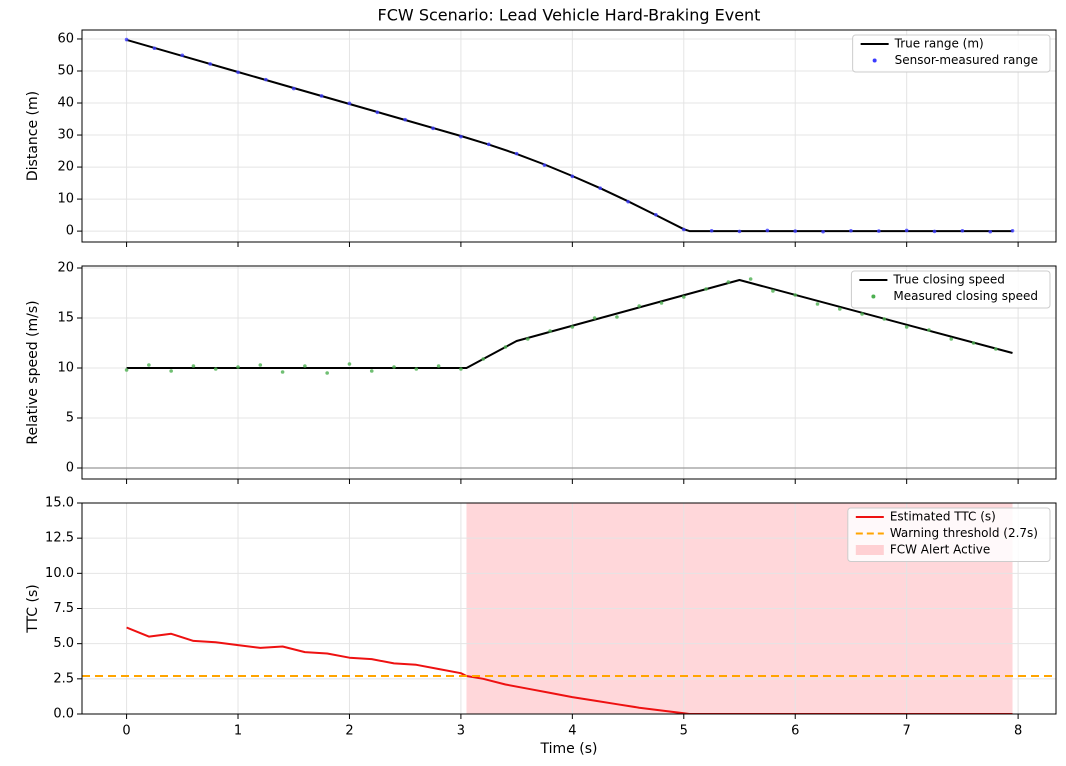  I want to click on y-axis-label: Relative speed (m/s), so click(33, 372).